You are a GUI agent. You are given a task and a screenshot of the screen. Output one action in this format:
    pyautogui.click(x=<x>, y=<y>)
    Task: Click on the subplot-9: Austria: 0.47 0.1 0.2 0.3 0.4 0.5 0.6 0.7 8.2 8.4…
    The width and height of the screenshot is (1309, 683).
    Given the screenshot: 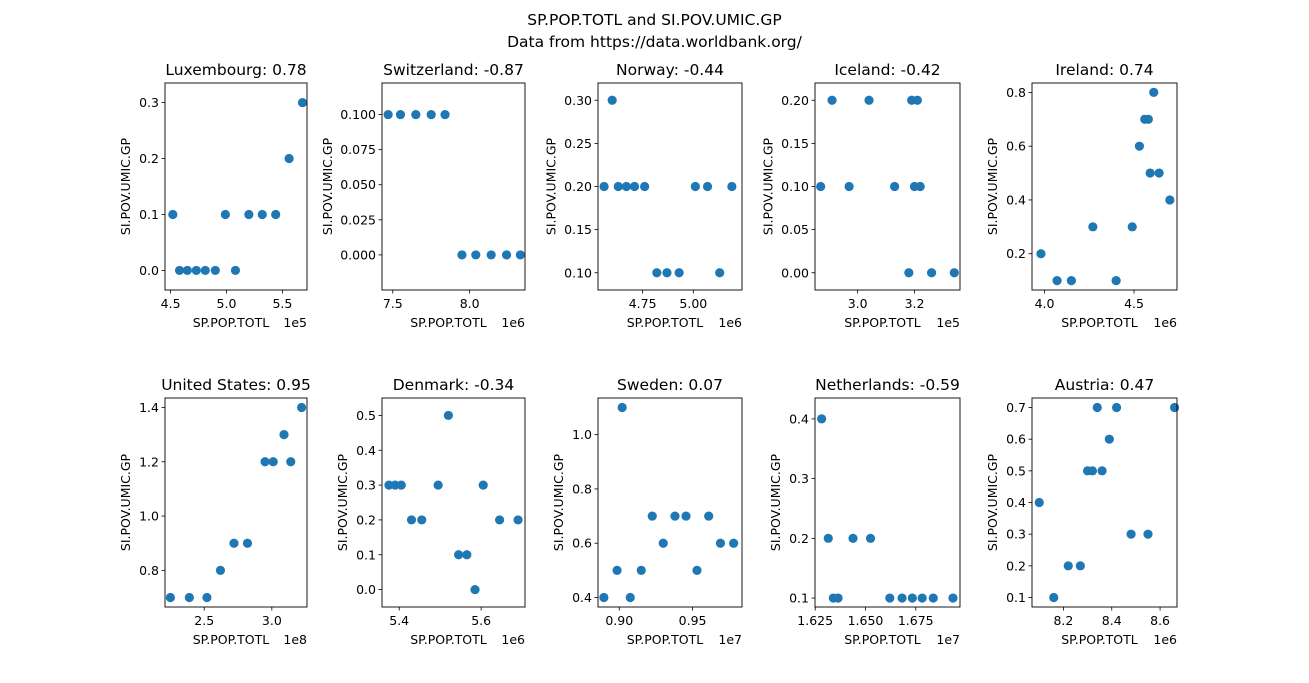 What is the action you would take?
    pyautogui.click(x=1082, y=511)
    